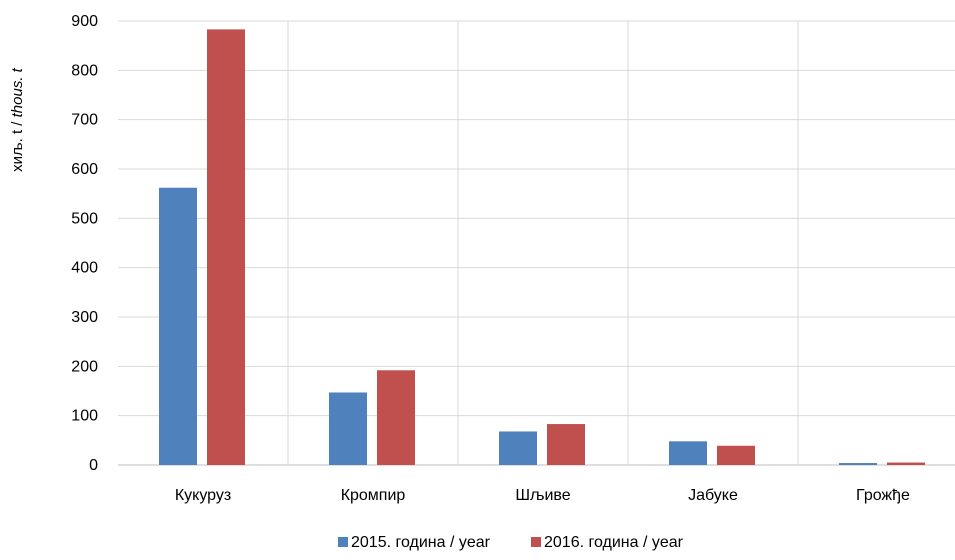 The image size is (955, 560). I want to click on y-tick-label: 700, so click(84, 120).